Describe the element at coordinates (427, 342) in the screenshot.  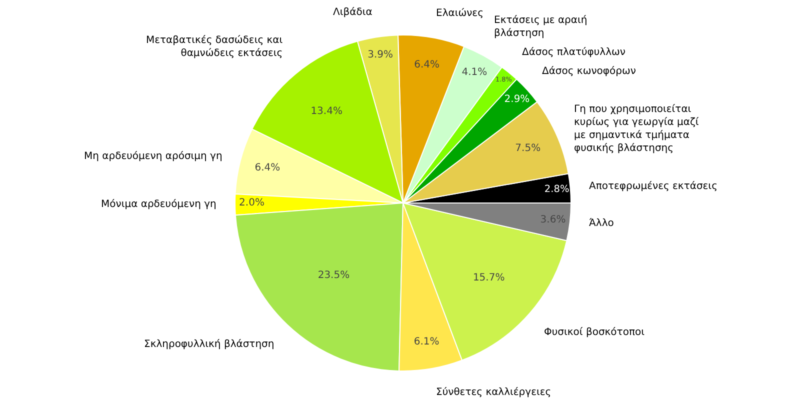
I see `data-label: 6.1%` at that location.